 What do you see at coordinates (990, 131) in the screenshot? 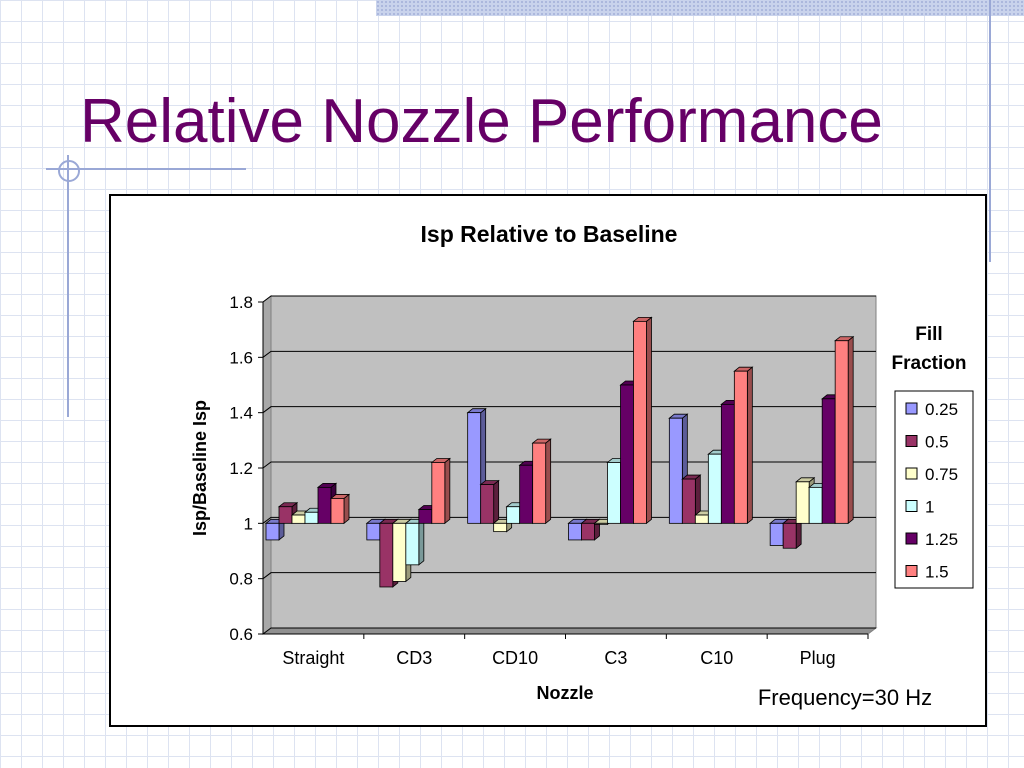
I see `decoration-vertical-line-right` at bounding box center [990, 131].